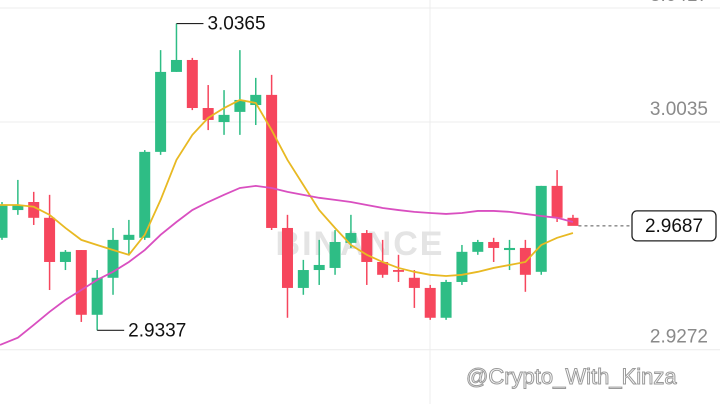 This screenshot has width=720, height=404. Describe the element at coordinates (360, 244) in the screenshot. I see `watermark: BINANCE` at that location.